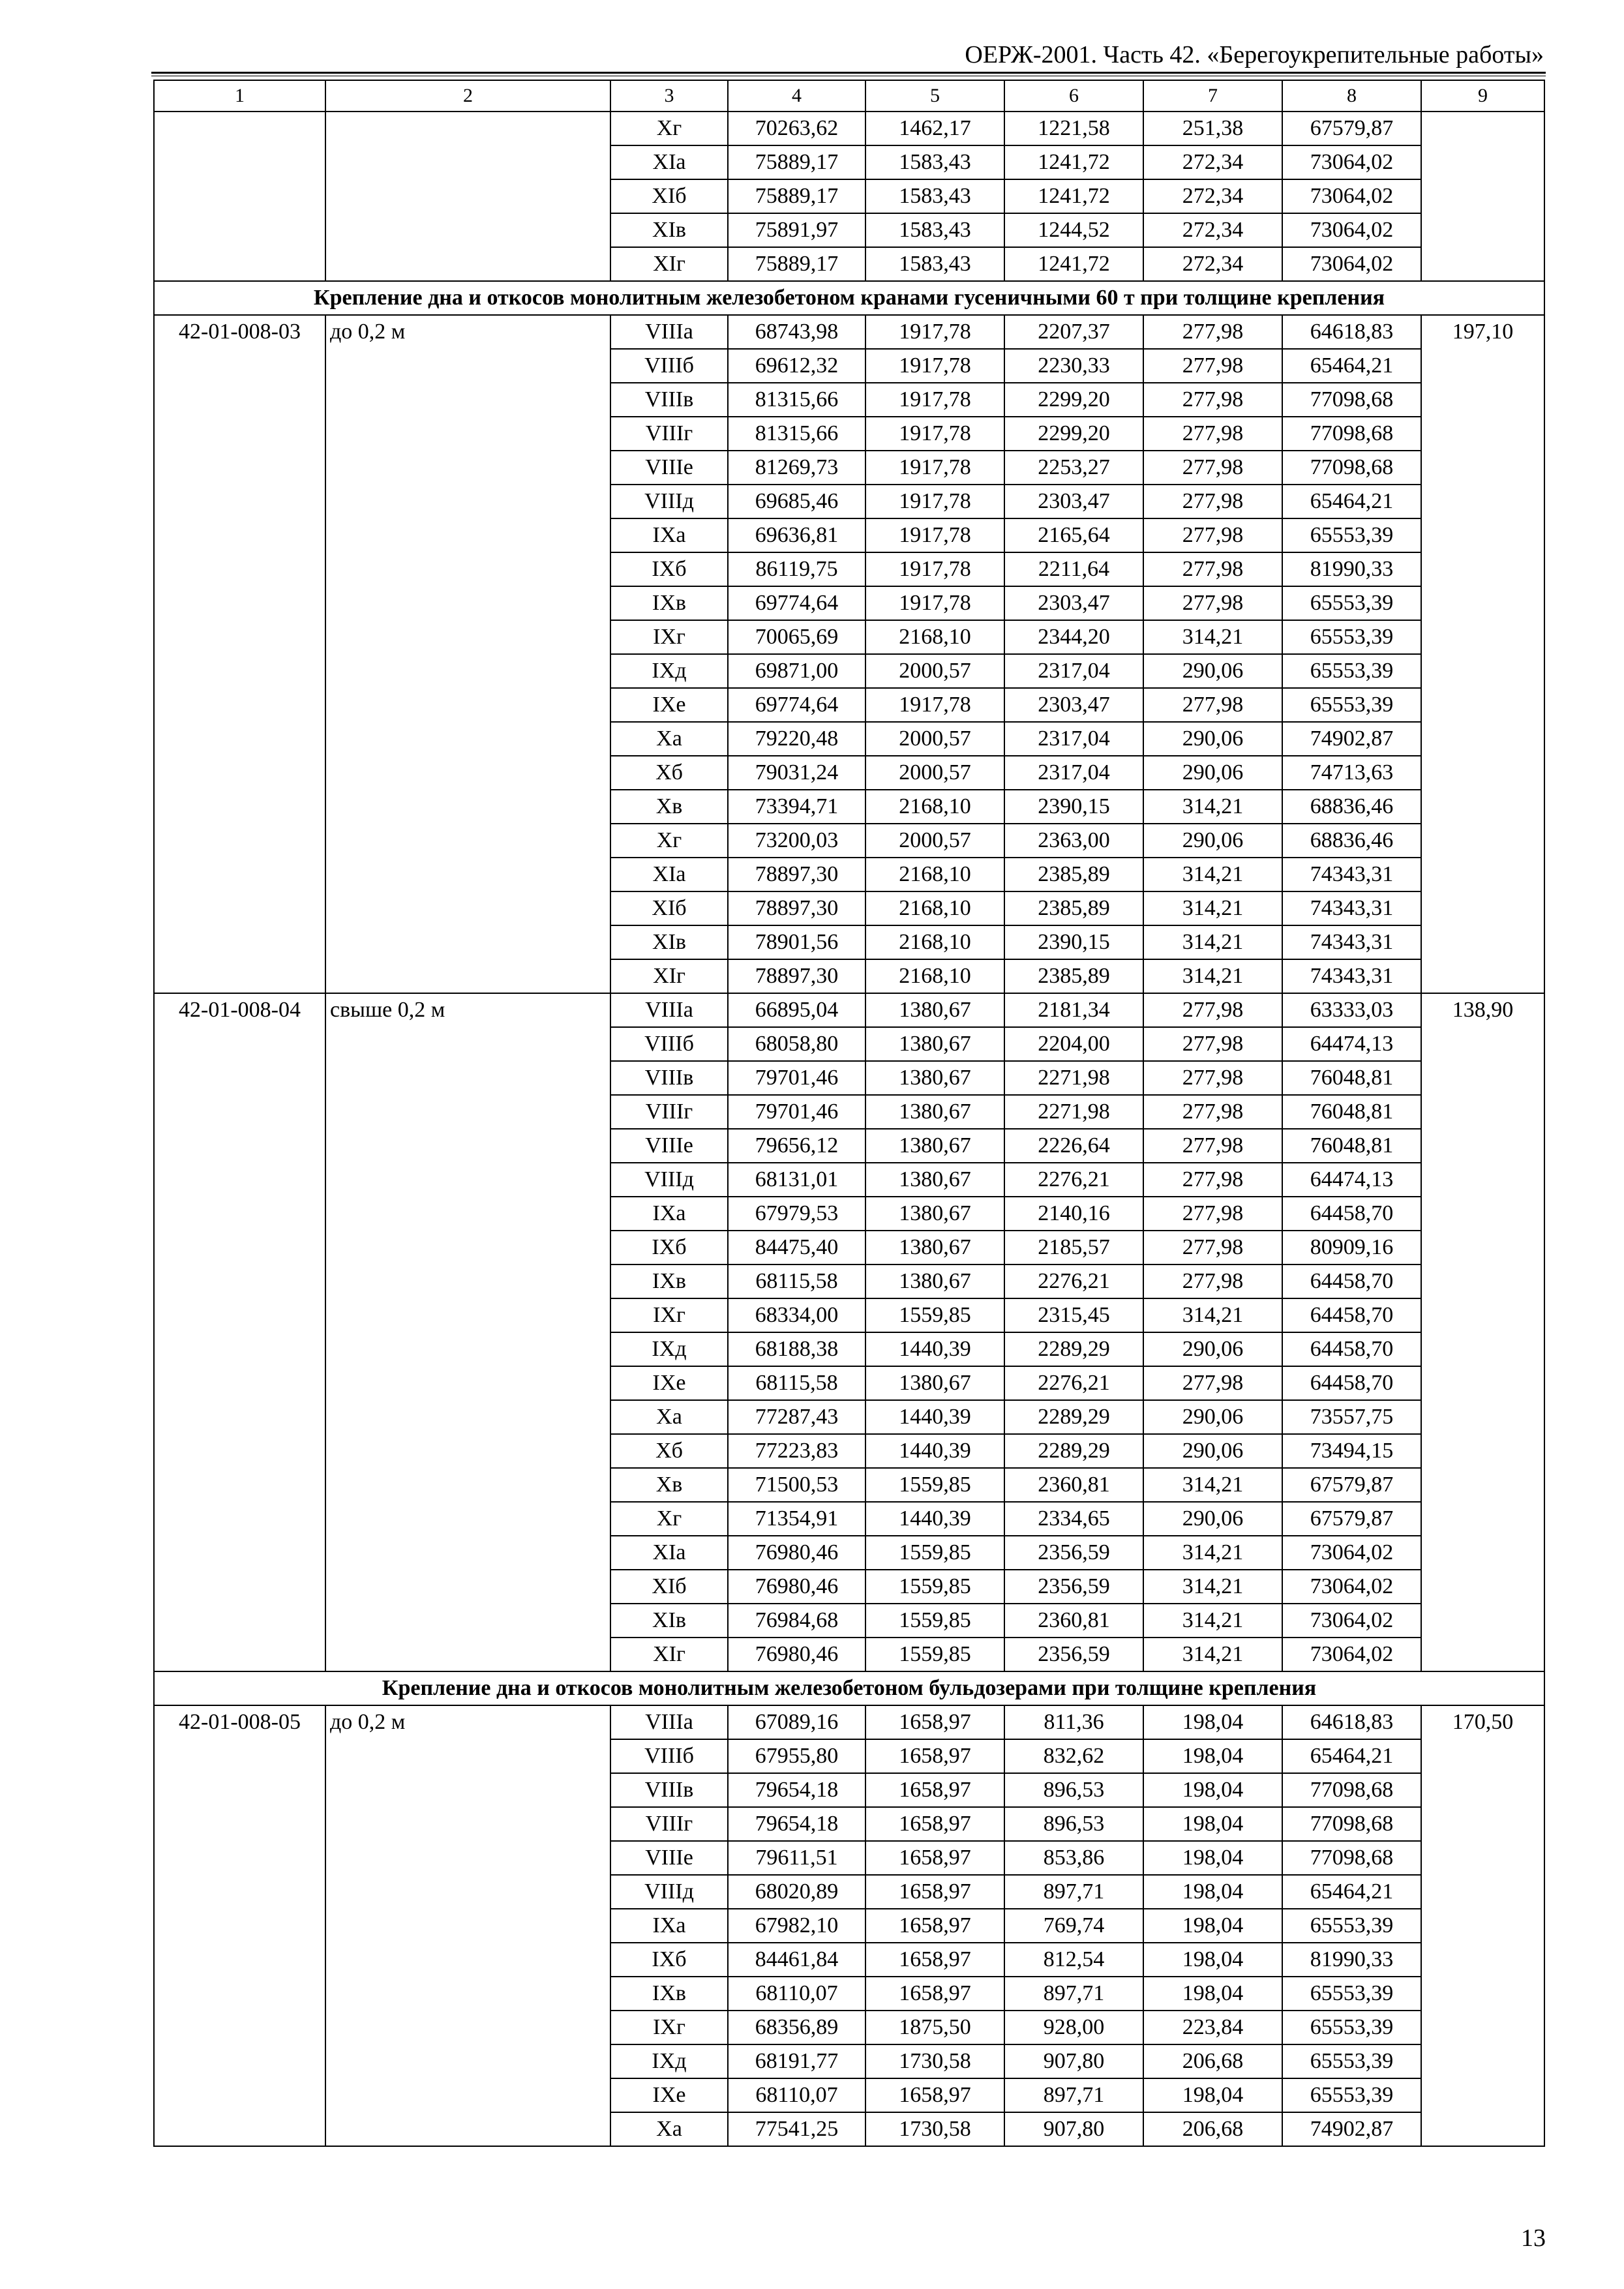 This screenshot has width=1624, height=2289. I want to click on table-row: XIв 76984,68 1559,85 2360,81 314,21 73064,02, so click(849, 1620).